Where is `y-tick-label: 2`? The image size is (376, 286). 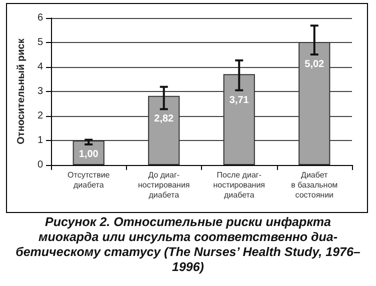 y-tick-label: 2 is located at coordinates (40, 116).